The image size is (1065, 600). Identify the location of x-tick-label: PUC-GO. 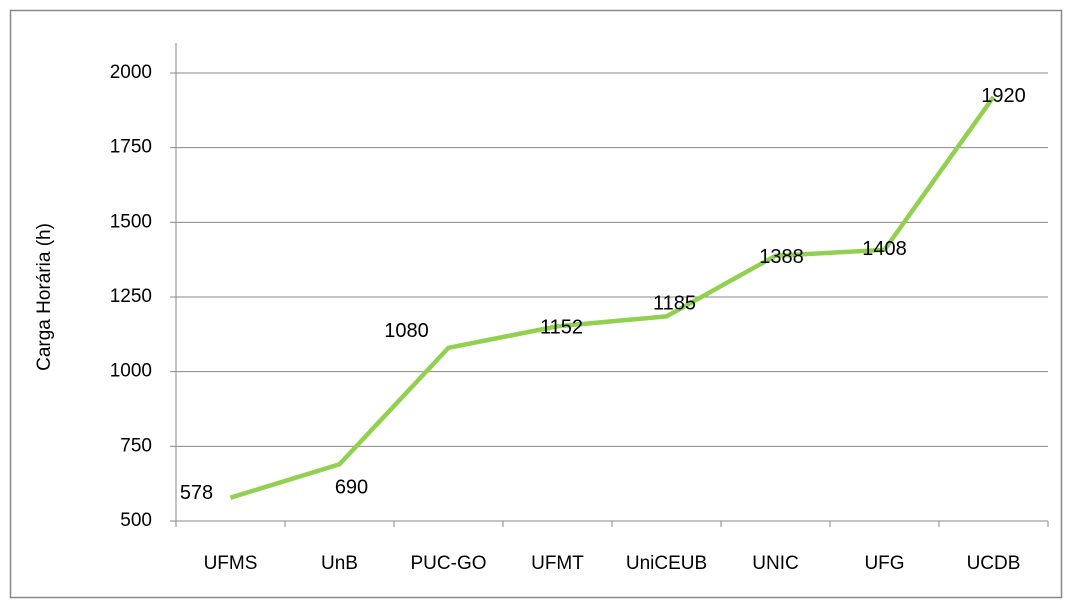
(449, 563).